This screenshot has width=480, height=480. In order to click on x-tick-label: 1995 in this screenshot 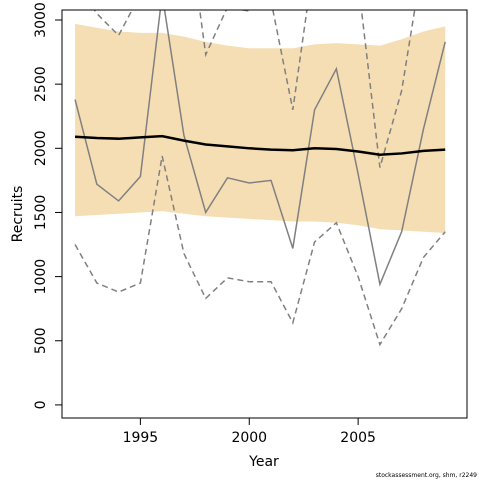, I will do `click(141, 438)`.